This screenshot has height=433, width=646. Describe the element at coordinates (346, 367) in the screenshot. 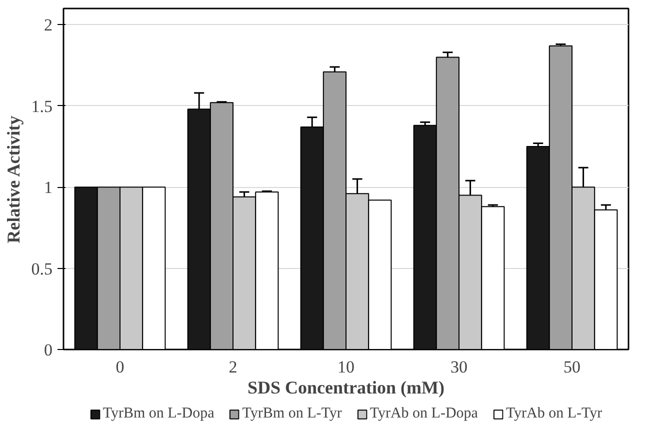

I see `x-tick-label: 10` at that location.